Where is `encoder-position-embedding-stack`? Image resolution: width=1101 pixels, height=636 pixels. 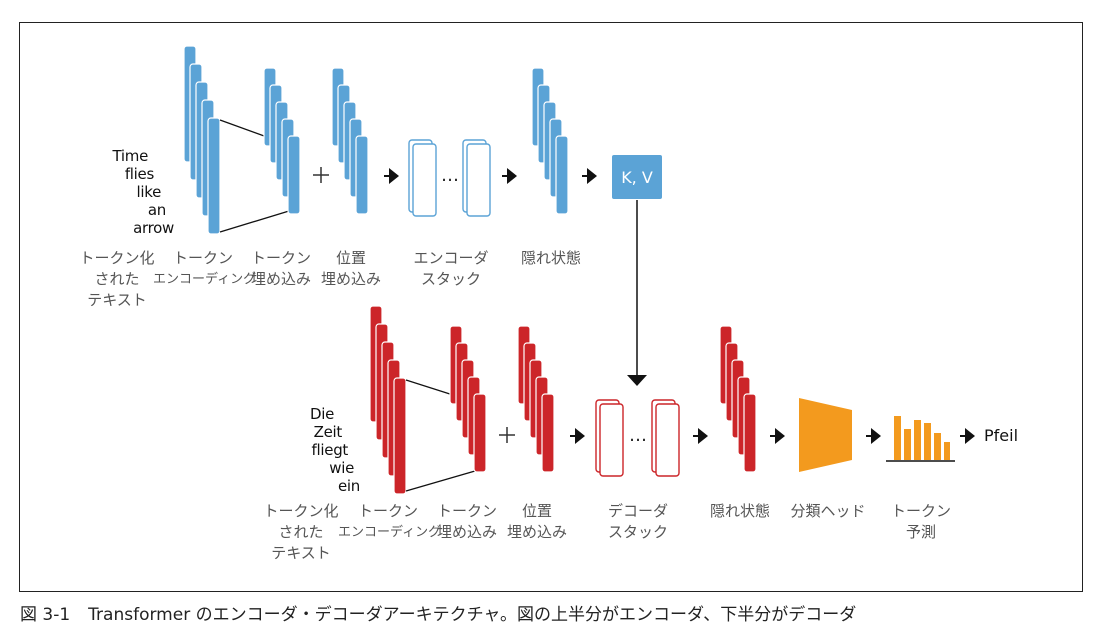 encoder-position-embedding-stack is located at coordinates (350, 141).